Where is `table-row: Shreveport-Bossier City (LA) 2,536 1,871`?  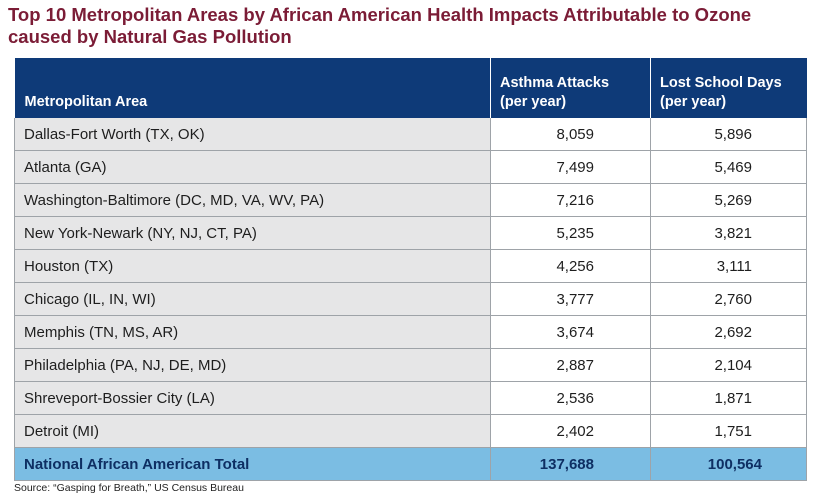 table-row: Shreveport-Bossier City (LA) 2,536 1,871 is located at coordinates (410, 398).